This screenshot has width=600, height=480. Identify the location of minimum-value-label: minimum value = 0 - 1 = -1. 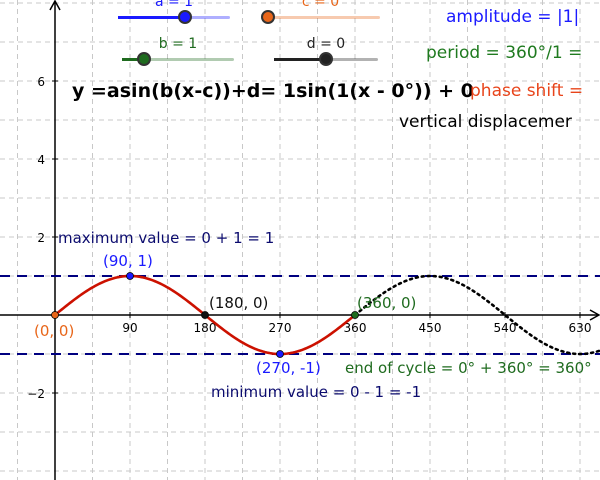
(316, 392).